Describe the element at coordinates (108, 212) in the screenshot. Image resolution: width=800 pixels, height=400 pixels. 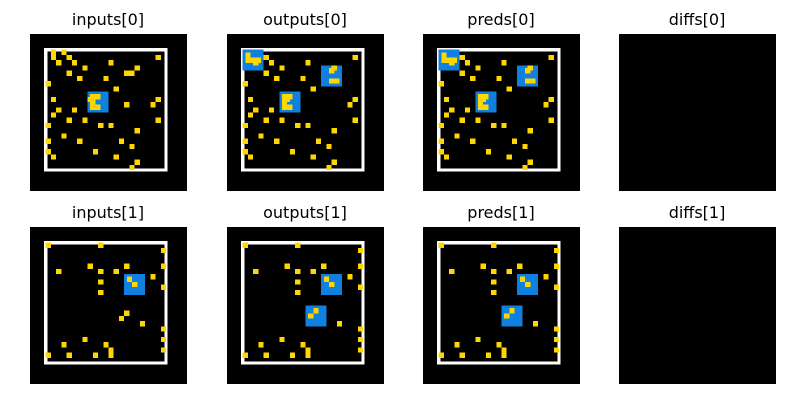
I see `panel-title-inputs-1: inputs[1]` at that location.